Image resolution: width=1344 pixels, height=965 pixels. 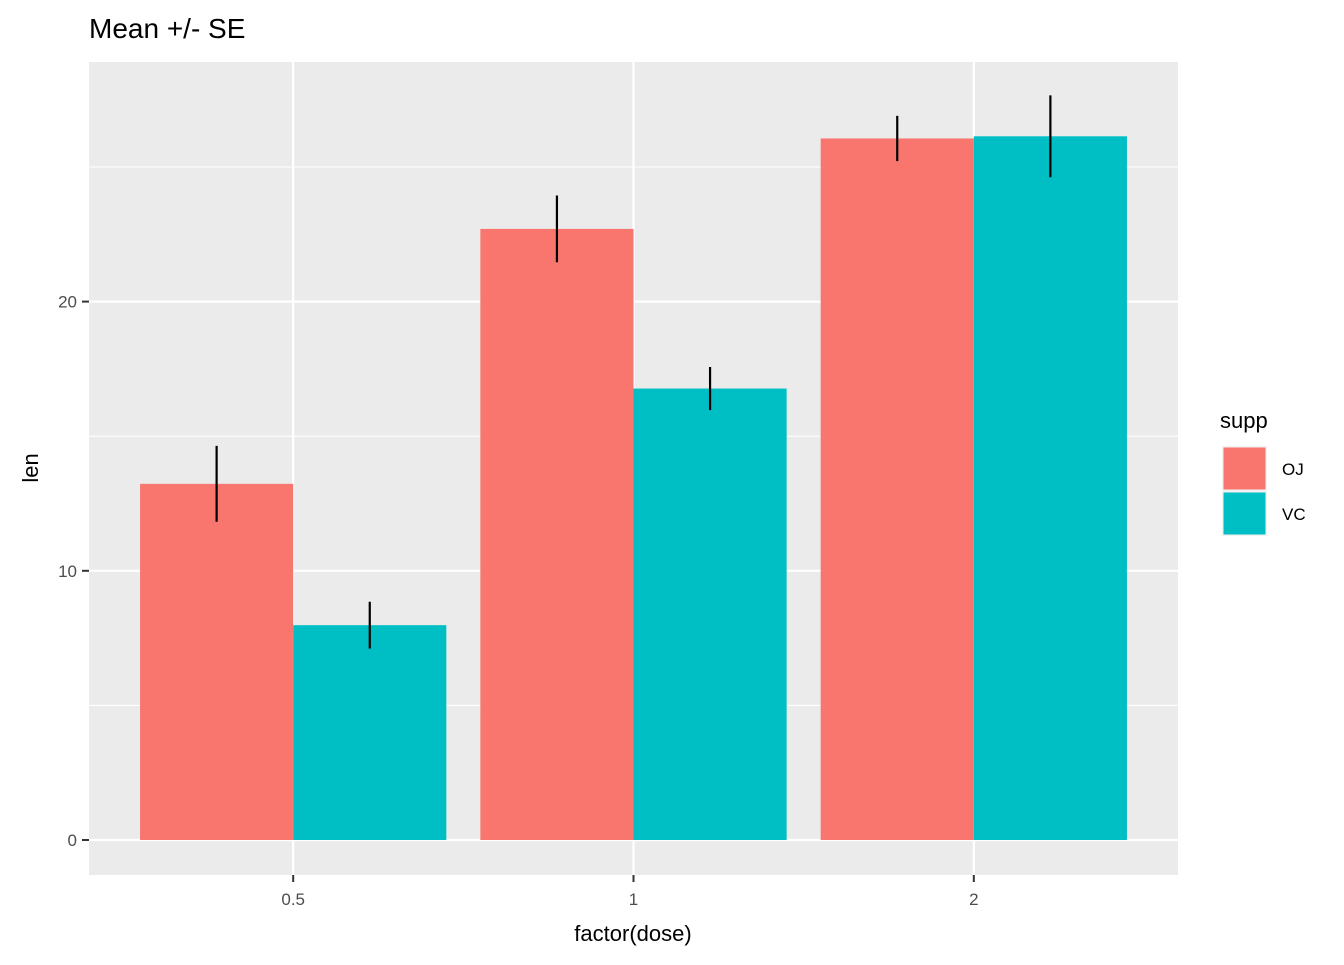 I want to click on legend: supp OJ VC, so click(x=1263, y=472).